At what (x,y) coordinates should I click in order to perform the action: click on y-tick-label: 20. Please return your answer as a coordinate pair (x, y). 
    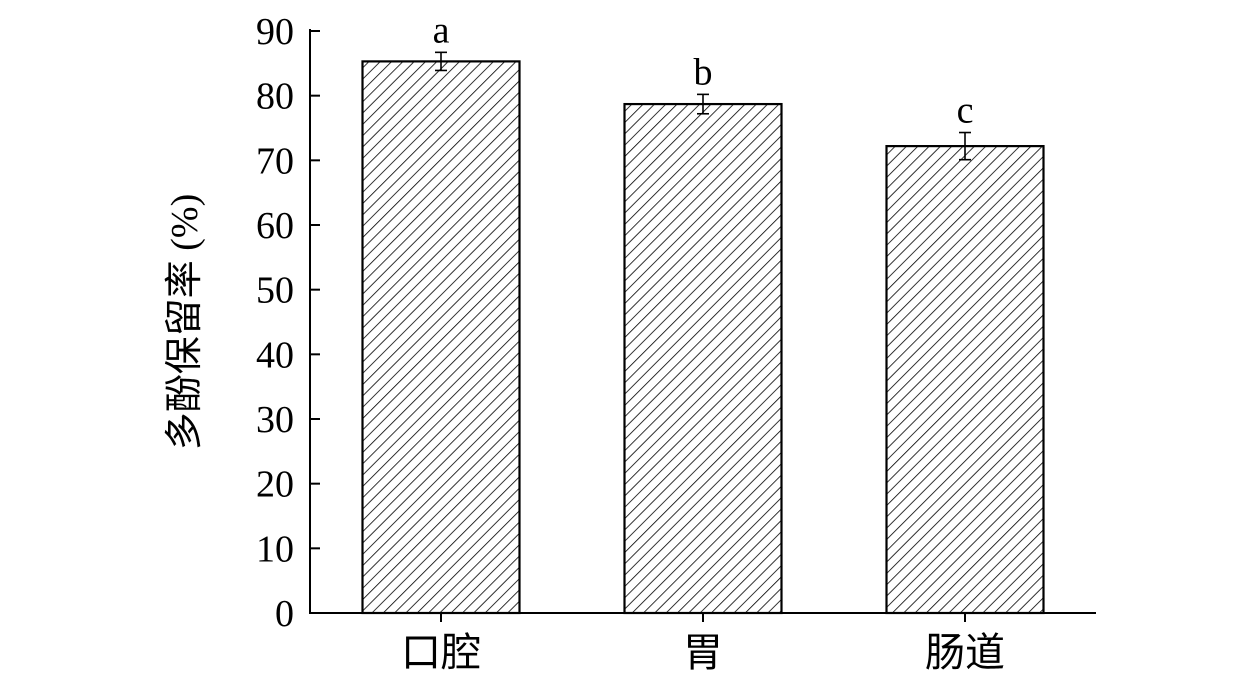
    Looking at the image, I should click on (275, 485).